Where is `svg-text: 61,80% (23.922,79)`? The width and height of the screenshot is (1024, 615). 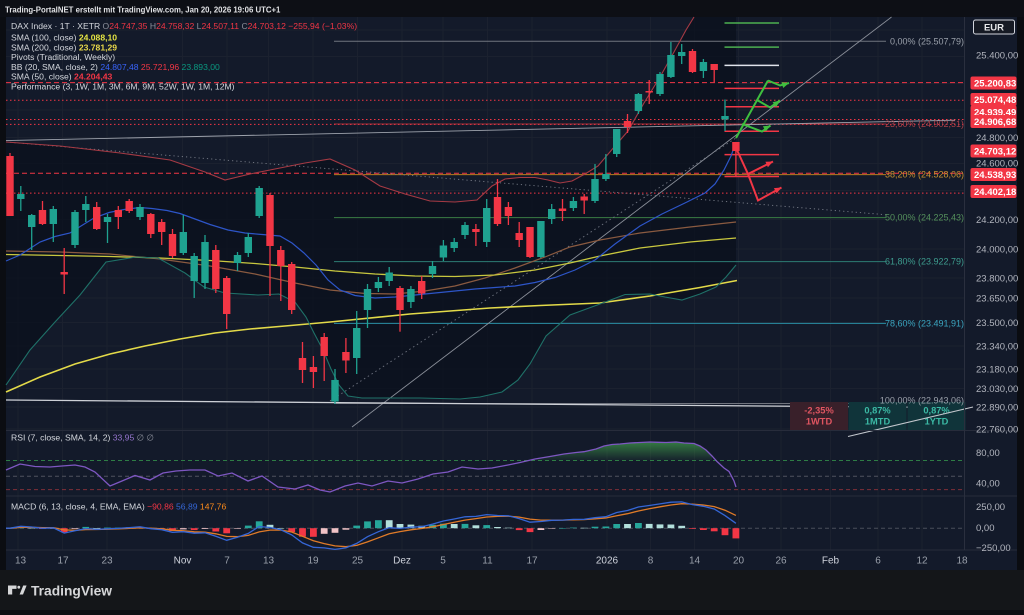
svg-text: 61,80% (23.922,79) is located at coordinates (924, 262).